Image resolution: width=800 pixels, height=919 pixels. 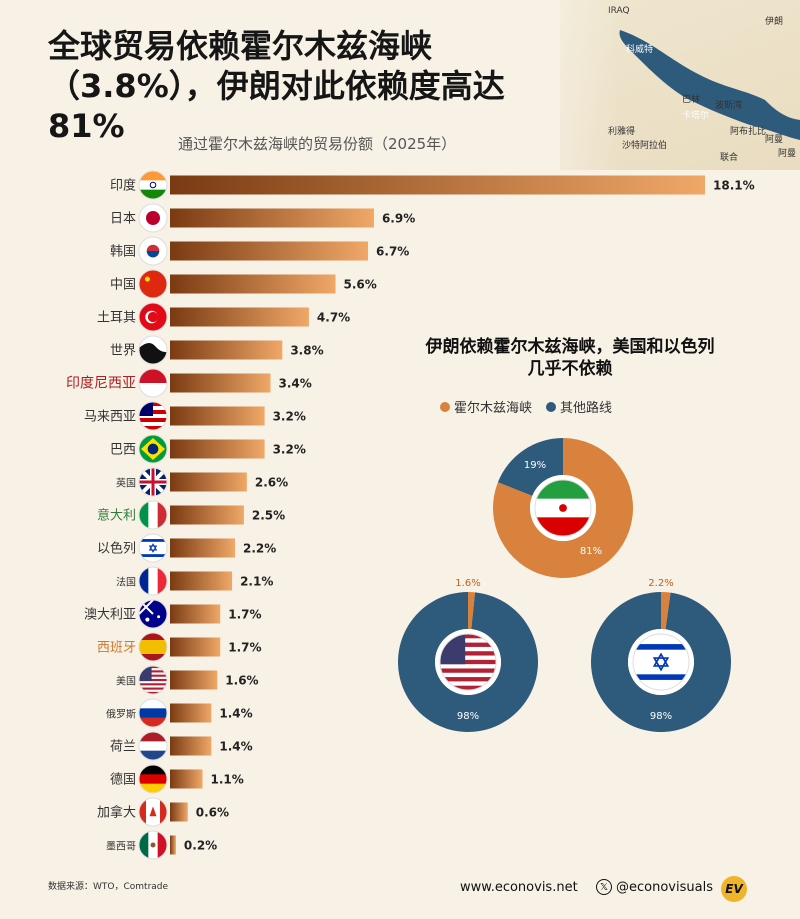 What do you see at coordinates (123, 450) in the screenshot?
I see `country-label: 巴西` at bounding box center [123, 450].